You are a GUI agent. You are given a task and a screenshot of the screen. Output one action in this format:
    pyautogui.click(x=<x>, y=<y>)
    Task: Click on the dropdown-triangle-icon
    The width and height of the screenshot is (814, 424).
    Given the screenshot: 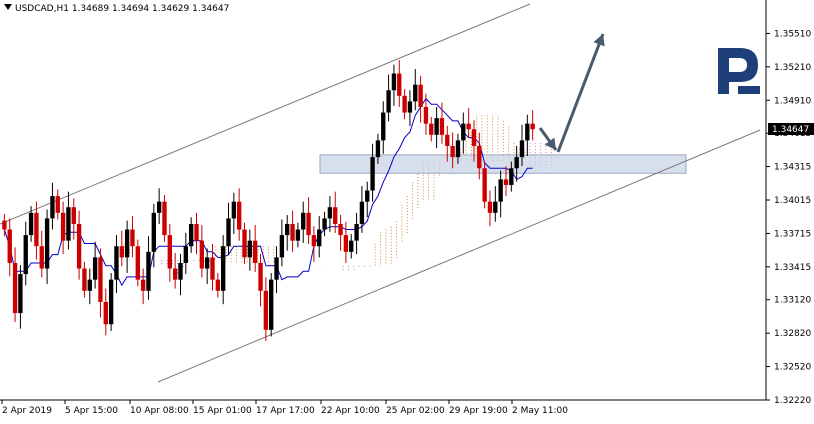 What is the action you would take?
    pyautogui.click(x=8, y=7)
    